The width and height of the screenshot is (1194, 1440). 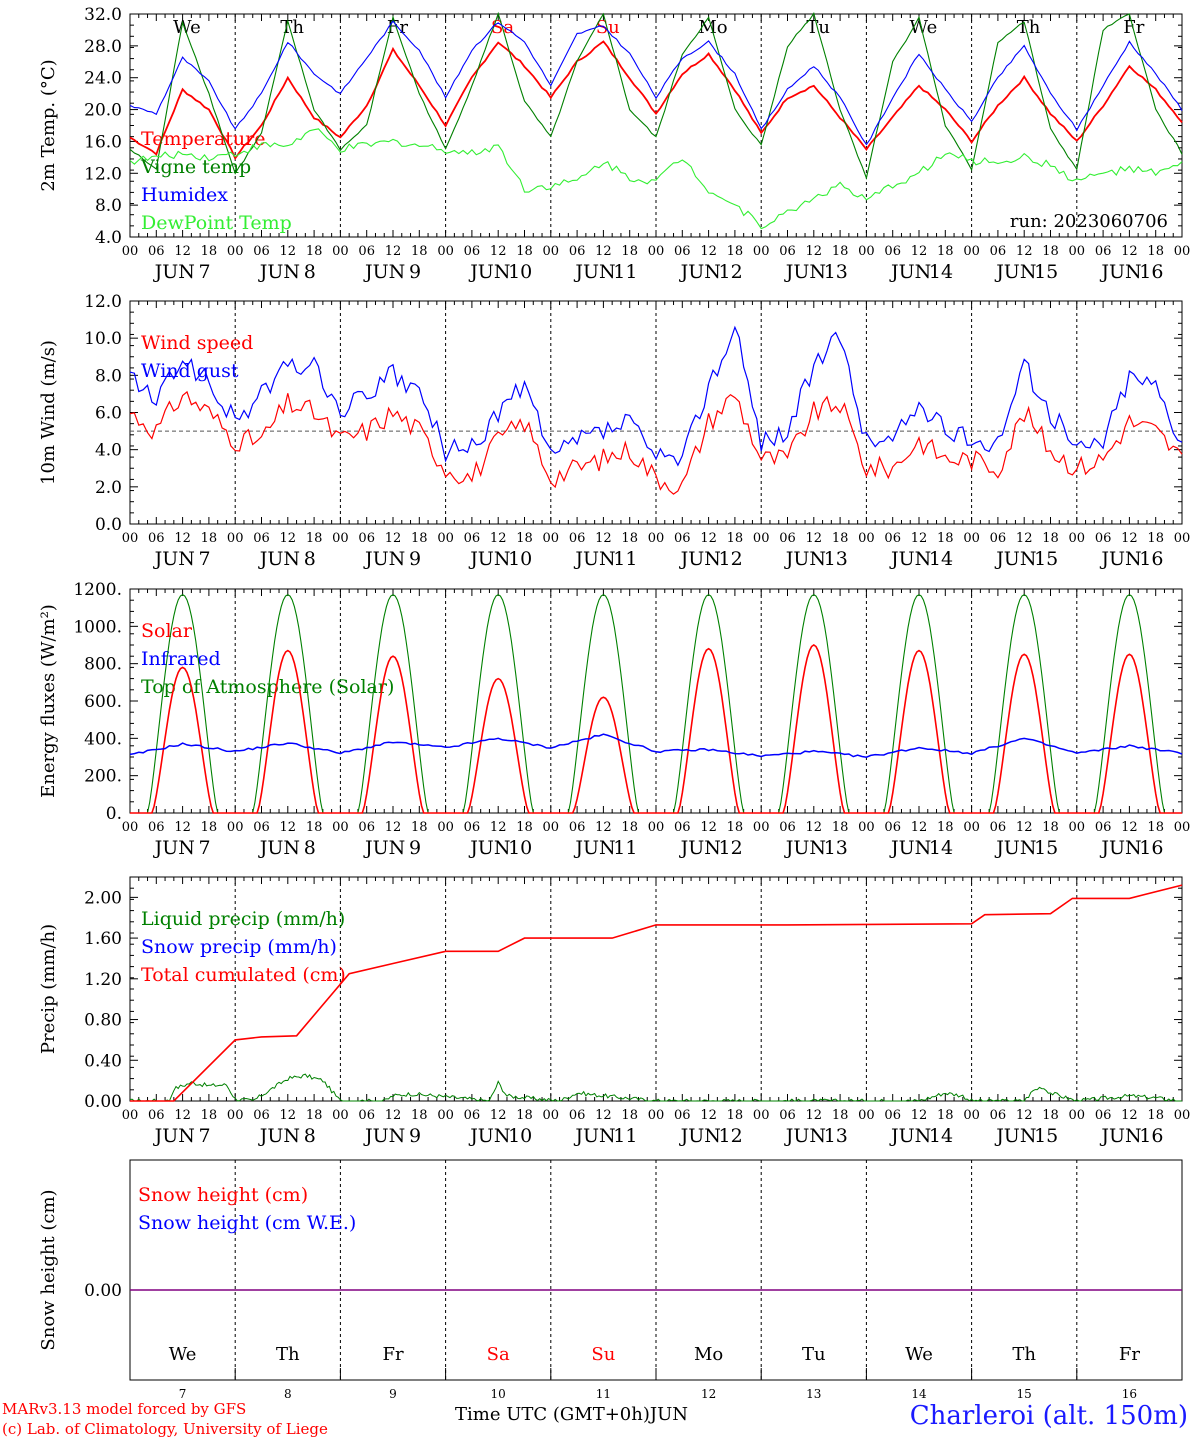 I want to click on precip-day-tick-label: 15, so click(x=1046, y=1136).